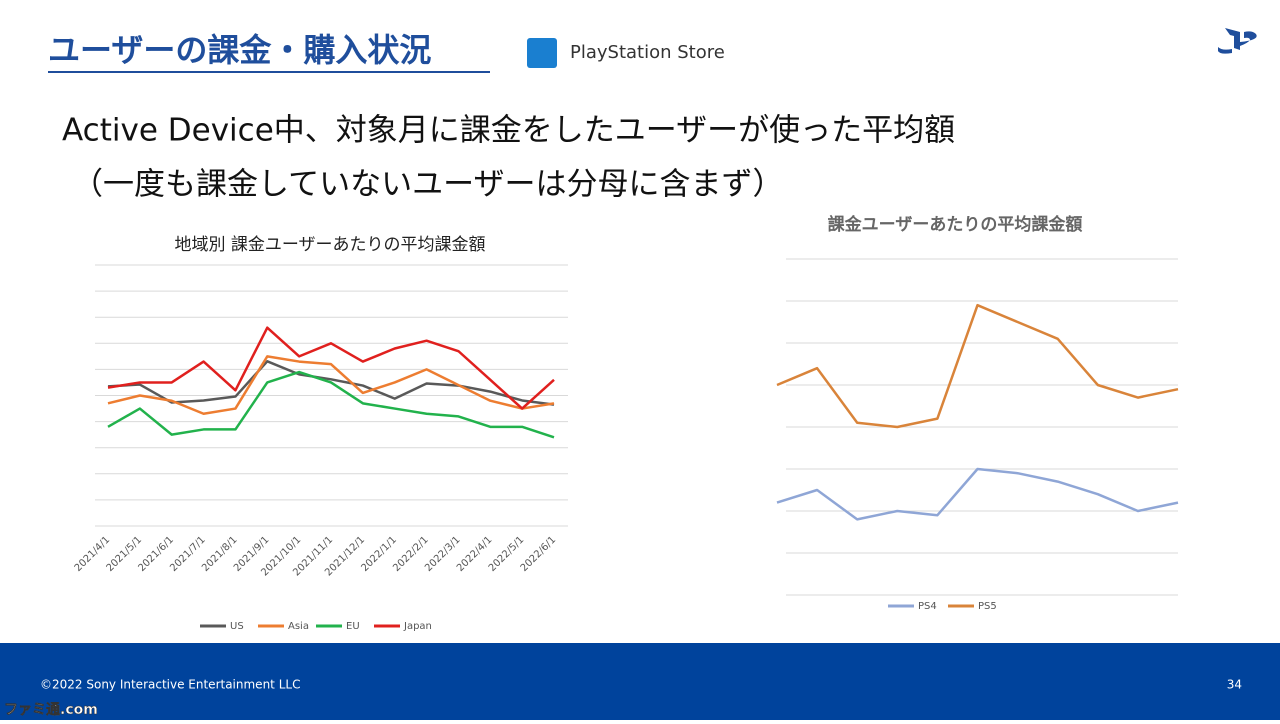 The image size is (1280, 724). Describe the element at coordinates (353, 626) in the screenshot. I see `legend-label: EU` at that location.